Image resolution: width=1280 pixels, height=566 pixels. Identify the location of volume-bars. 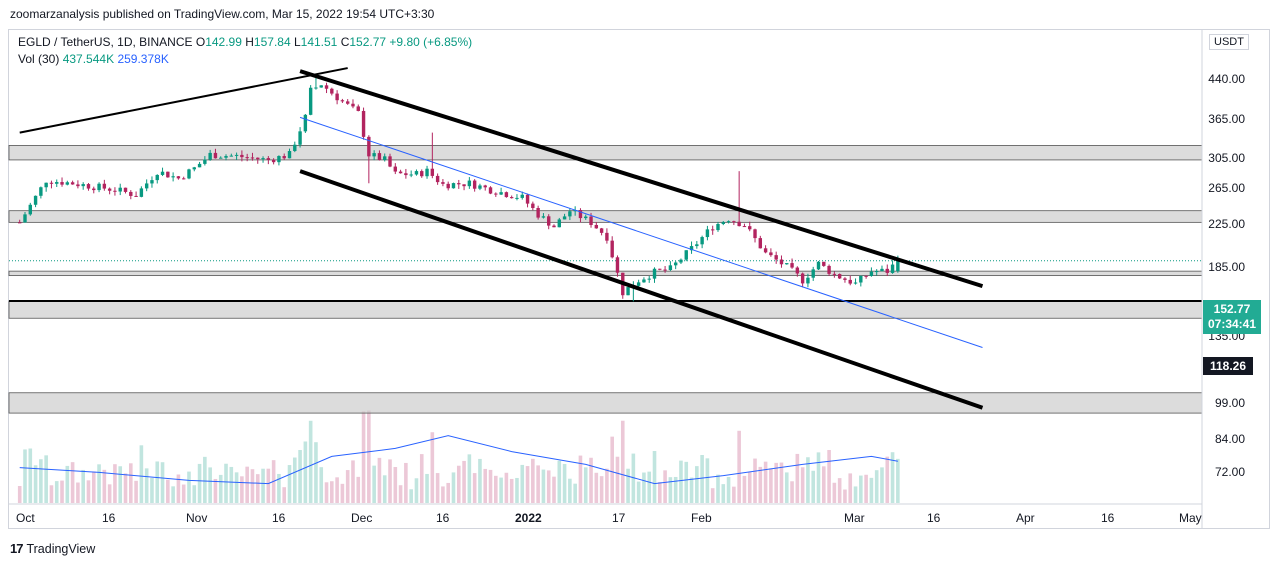
(458, 456).